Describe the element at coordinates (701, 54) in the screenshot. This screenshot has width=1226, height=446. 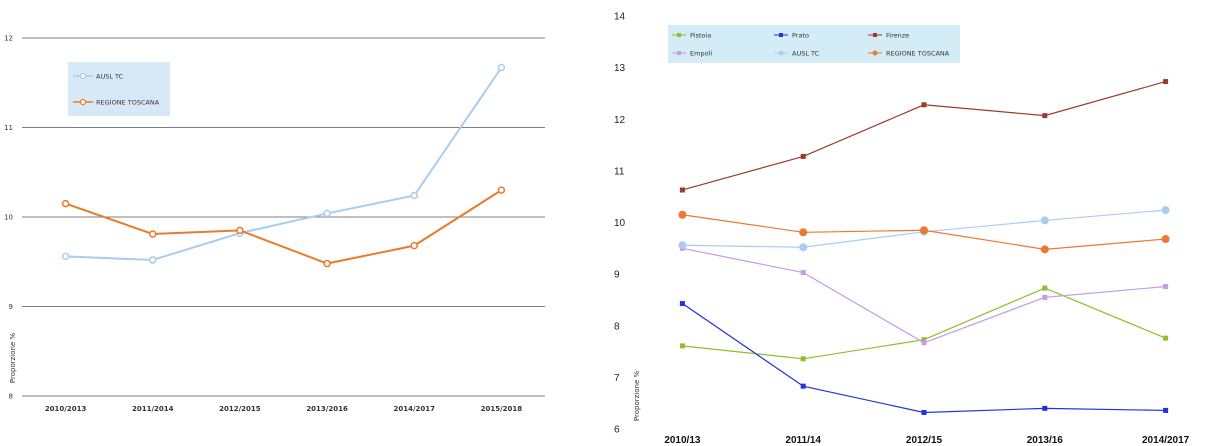
I see `legend-label: Empoli` at that location.